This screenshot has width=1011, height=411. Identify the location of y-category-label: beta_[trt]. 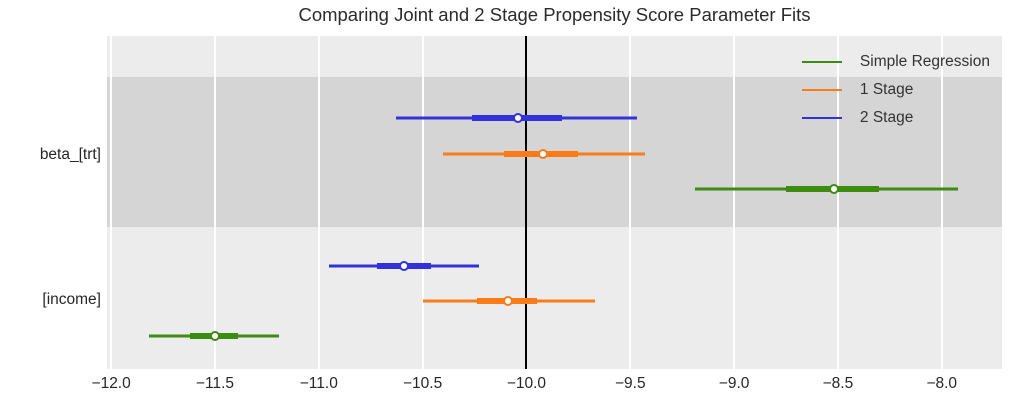
(70, 154).